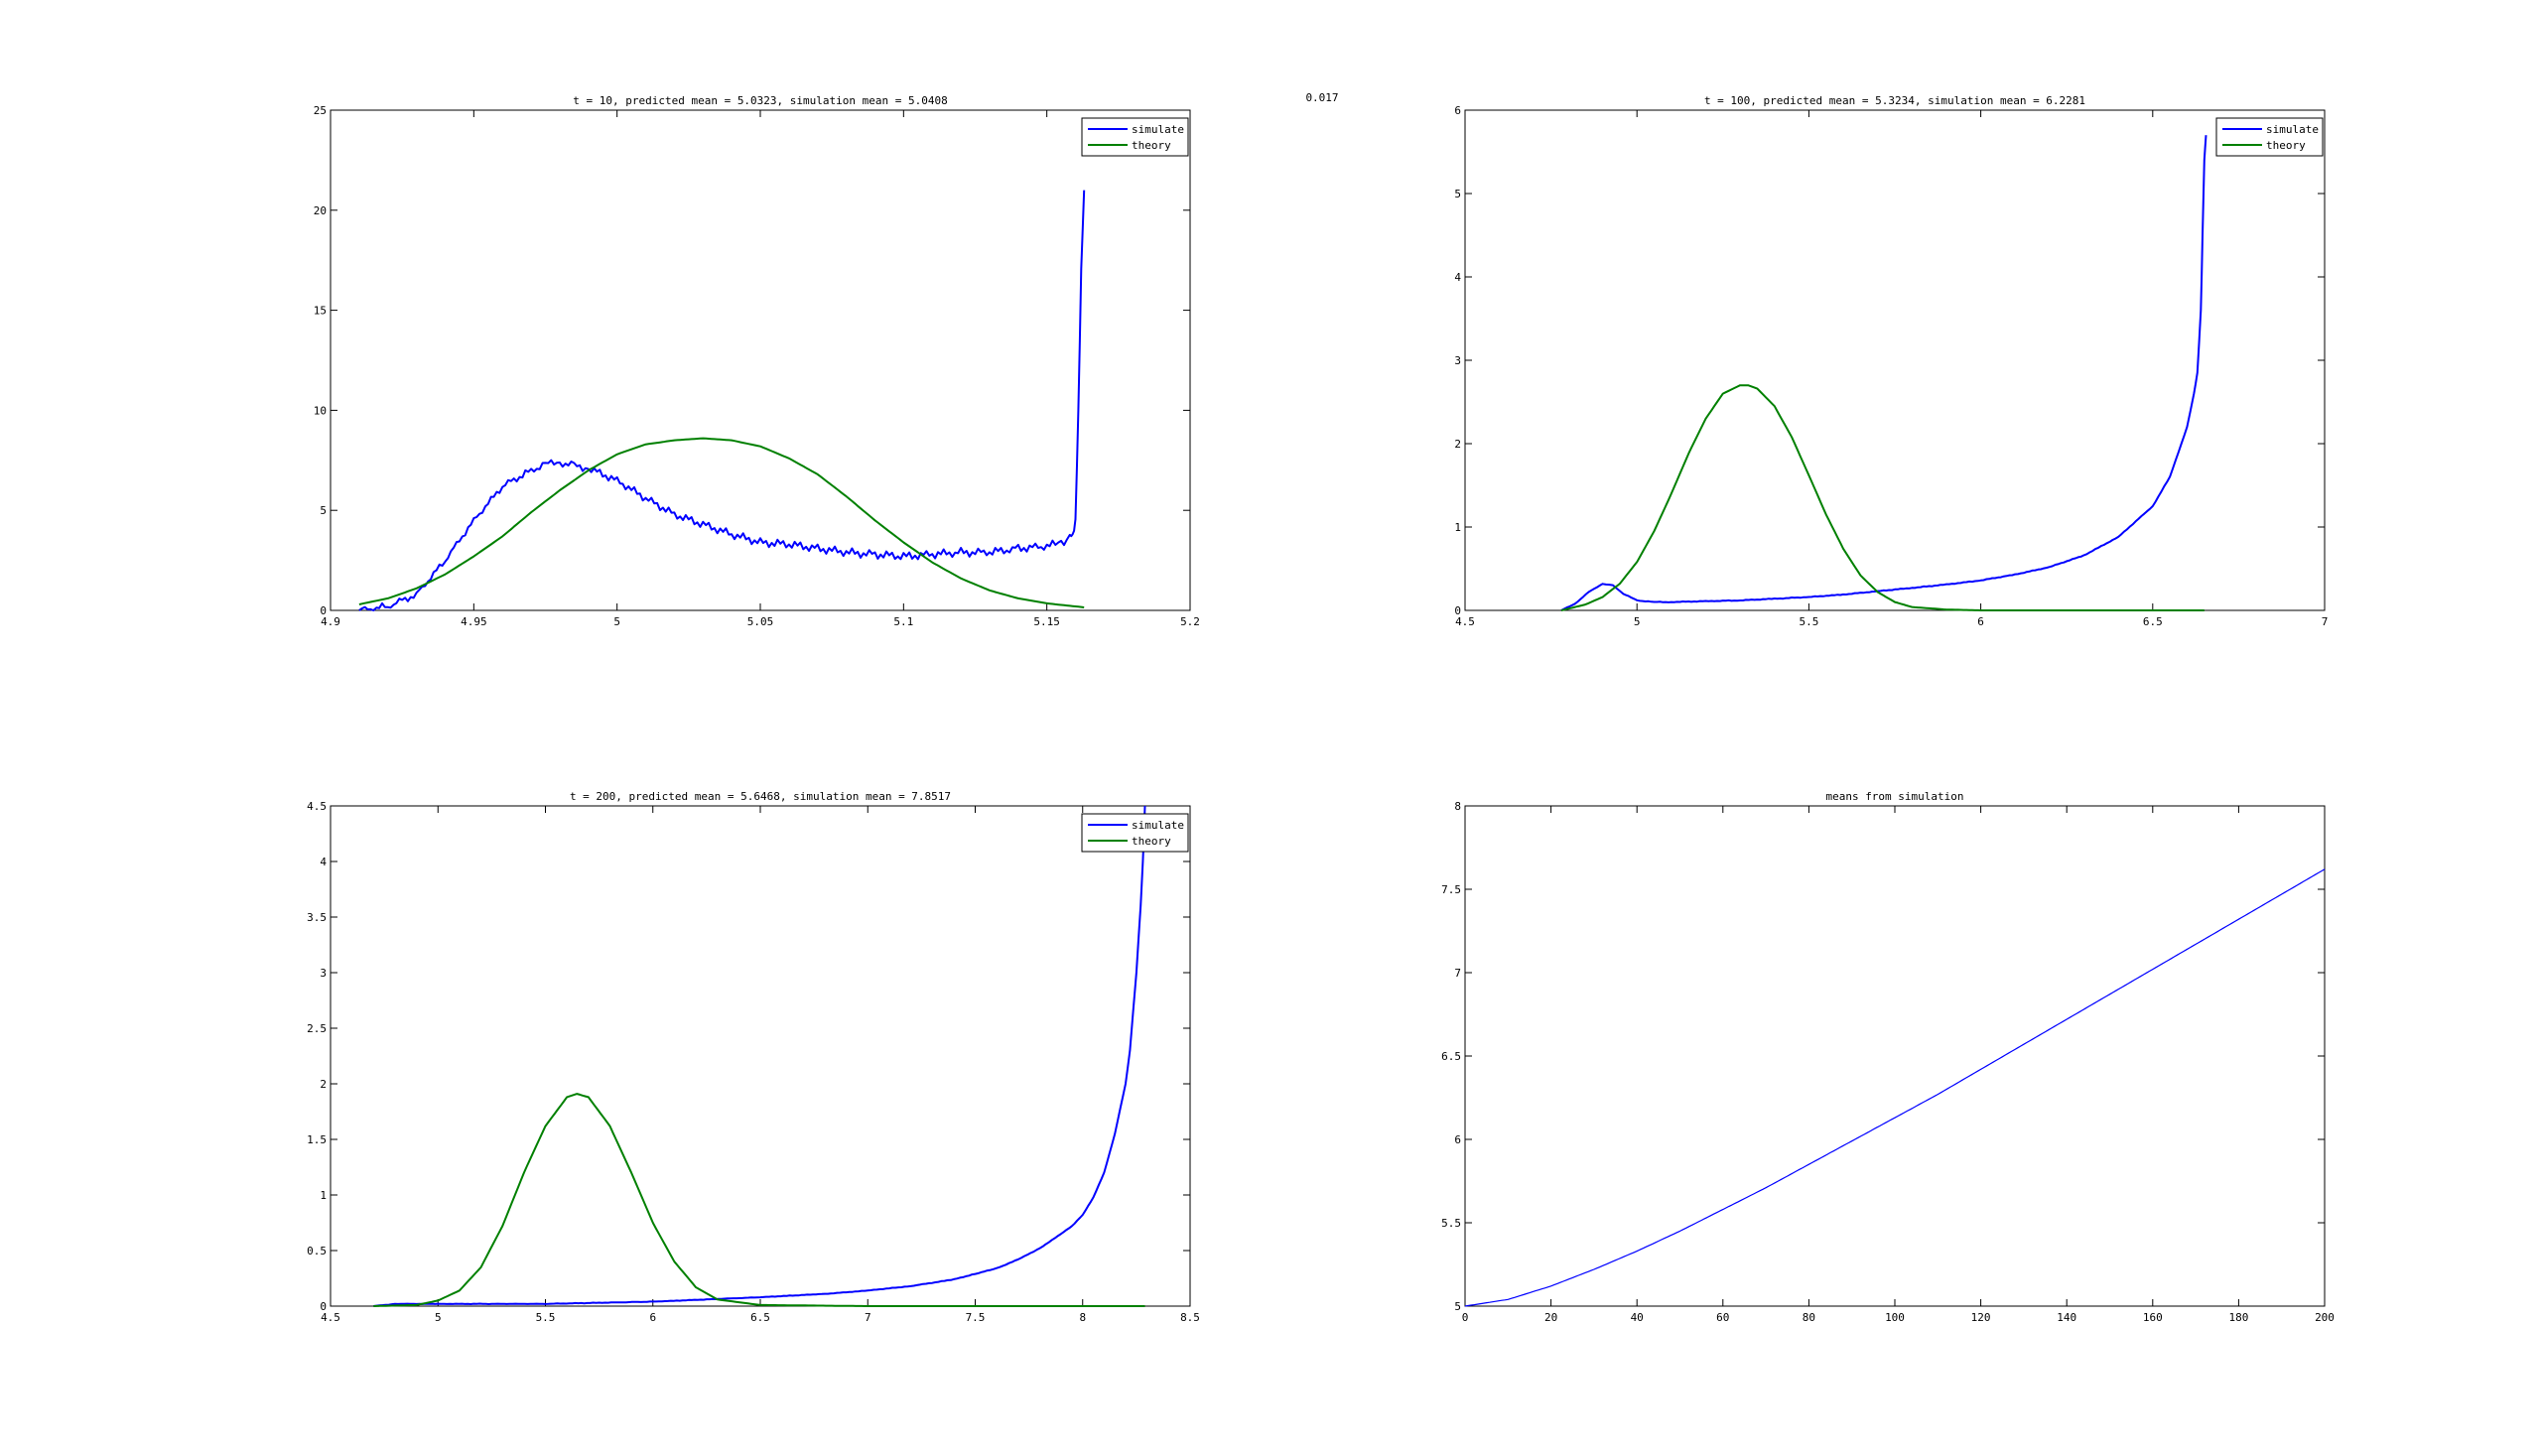  Describe the element at coordinates (317, 1251) in the screenshot. I see `y-tick-label: 0.5` at that location.